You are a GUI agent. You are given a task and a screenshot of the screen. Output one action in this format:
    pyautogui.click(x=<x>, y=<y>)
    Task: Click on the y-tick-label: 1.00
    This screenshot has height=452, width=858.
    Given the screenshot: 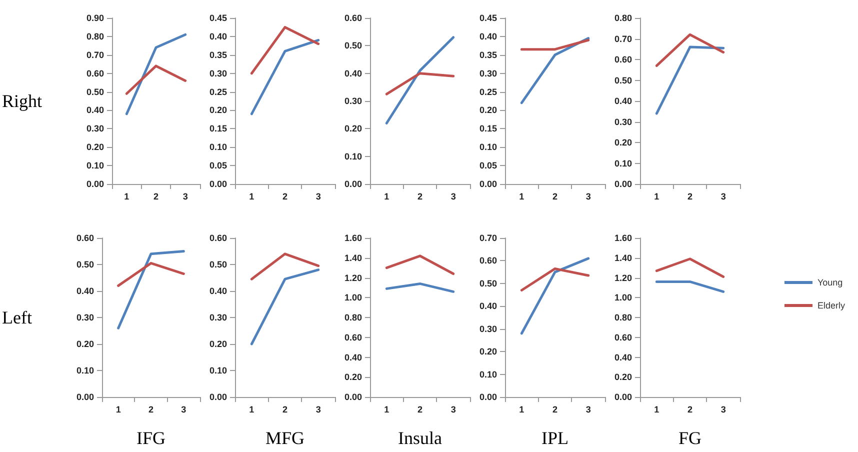 What is the action you would take?
    pyautogui.click(x=623, y=297)
    